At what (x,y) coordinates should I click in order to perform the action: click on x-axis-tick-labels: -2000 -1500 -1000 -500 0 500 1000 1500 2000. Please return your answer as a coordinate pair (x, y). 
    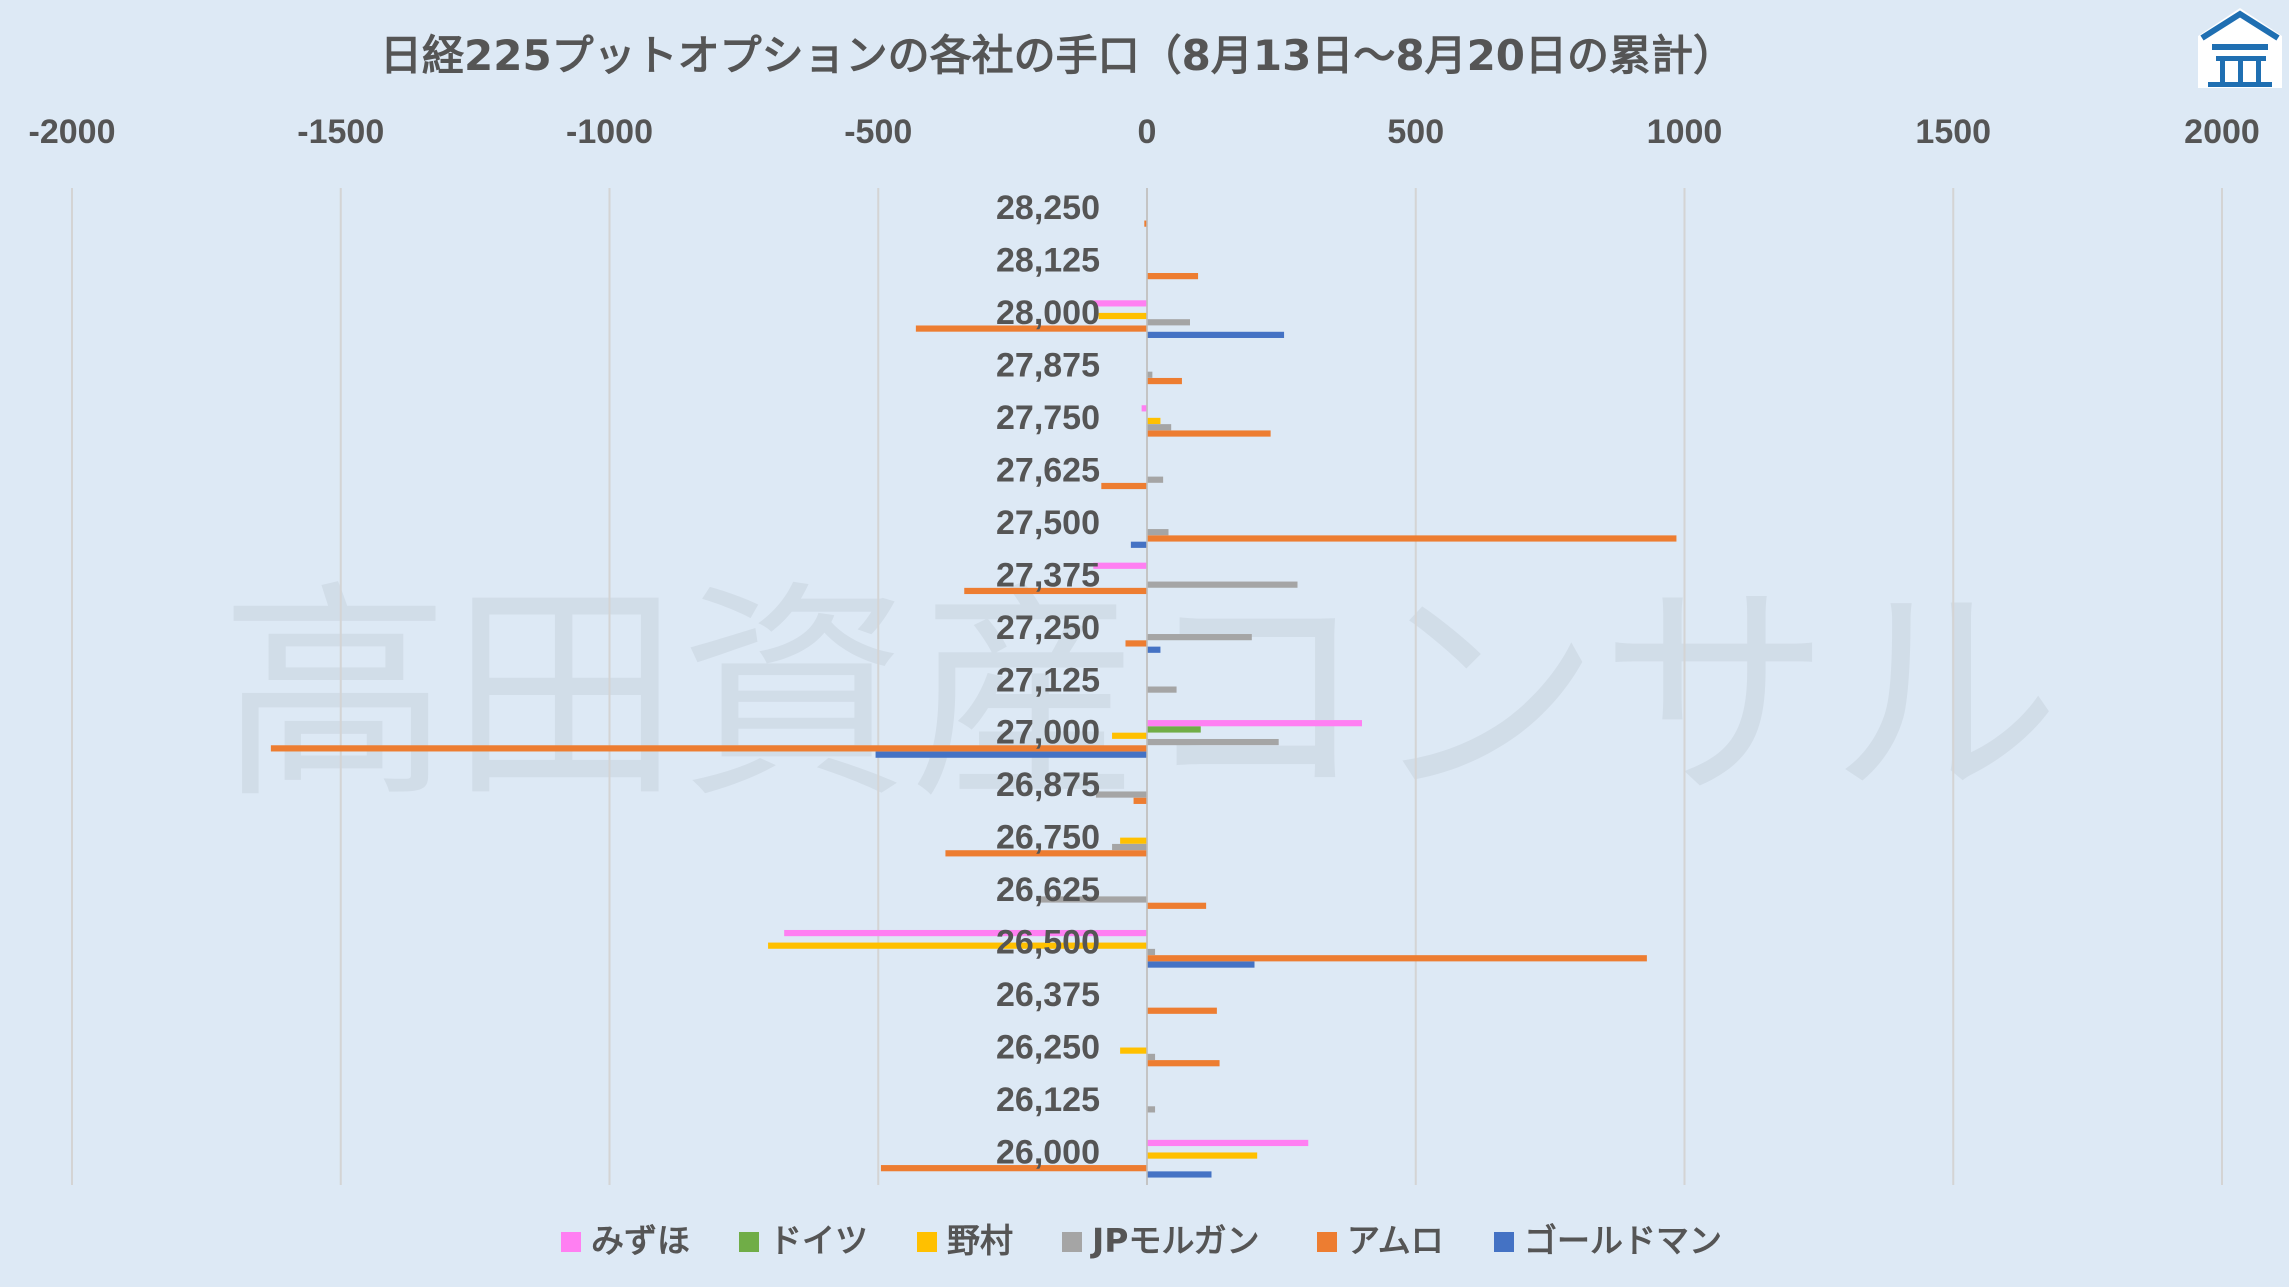
    Looking at the image, I should click on (1144, 132).